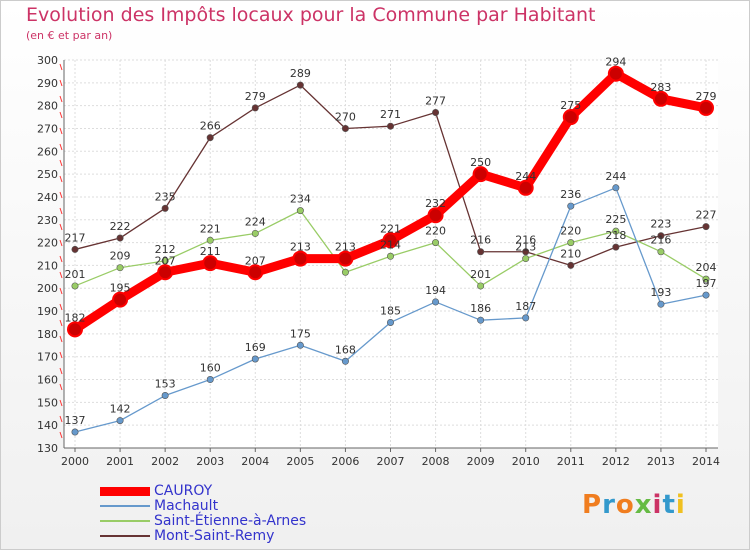  What do you see at coordinates (634, 505) in the screenshot?
I see `proxiti-logo: Proxiti` at bounding box center [634, 505].